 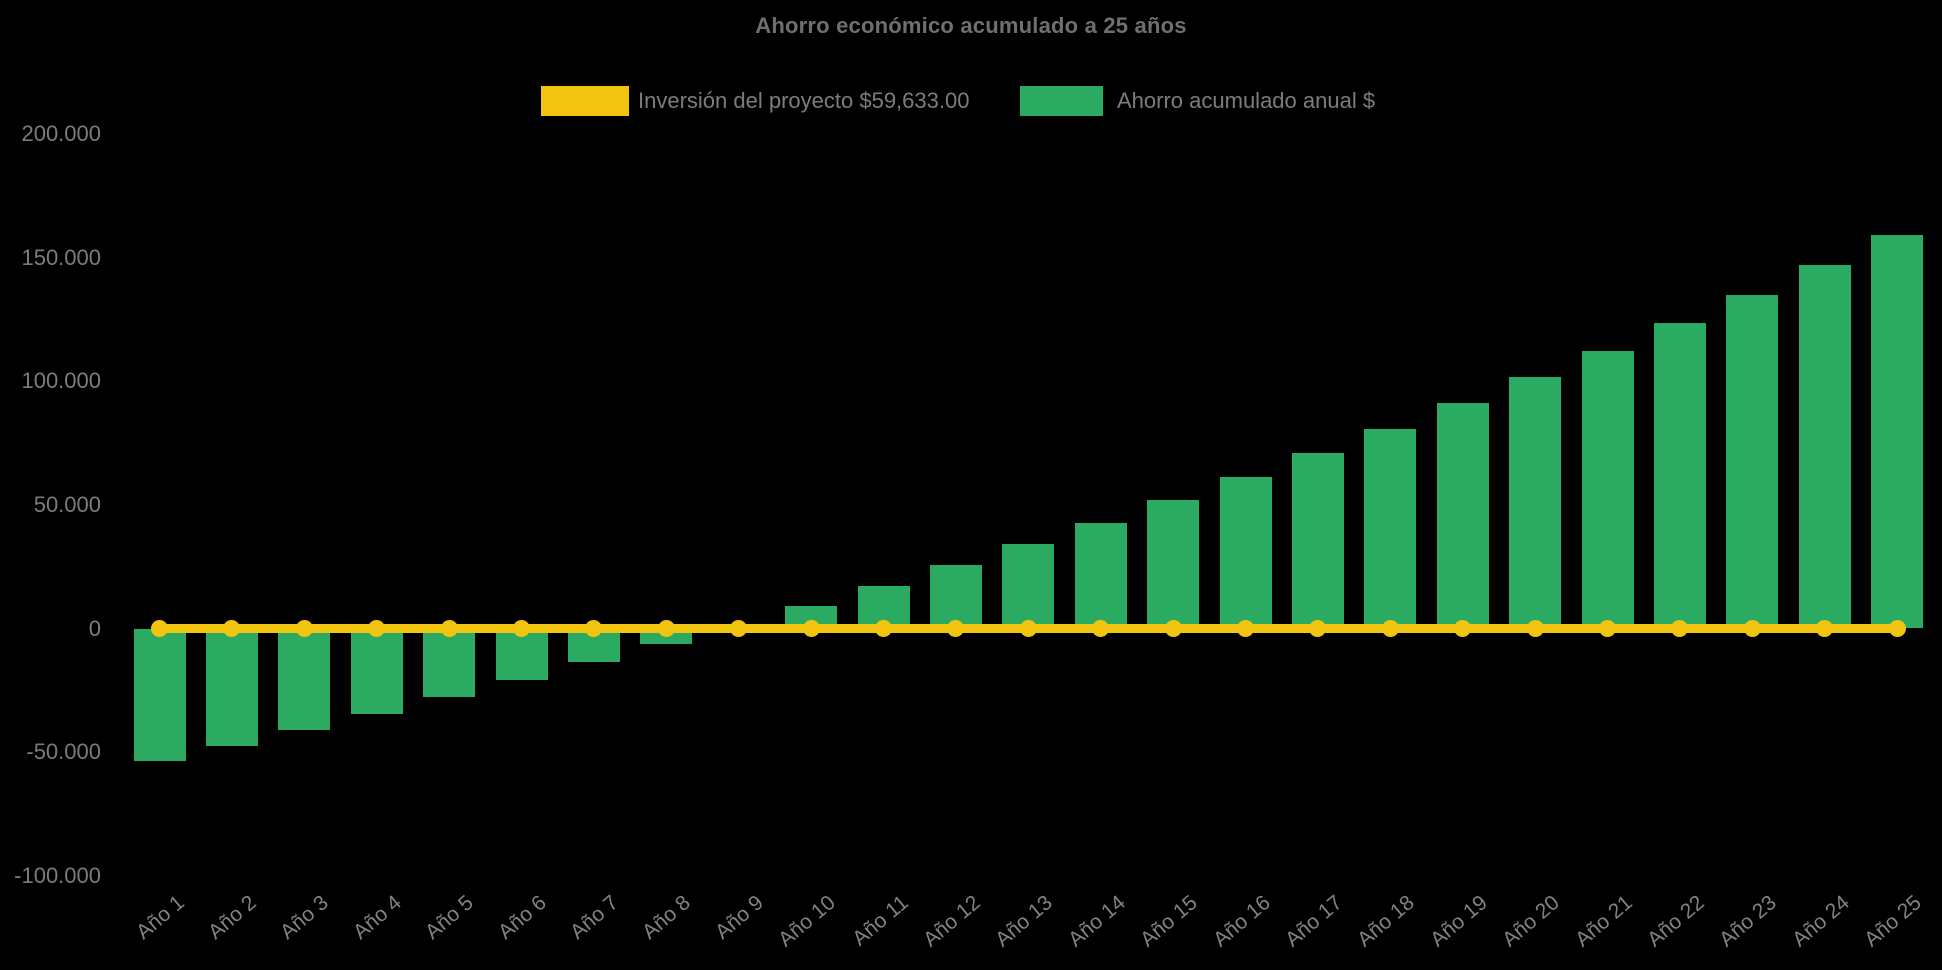 What do you see at coordinates (61, 257) in the screenshot?
I see `y-axis-tick-150000: 150.000` at bounding box center [61, 257].